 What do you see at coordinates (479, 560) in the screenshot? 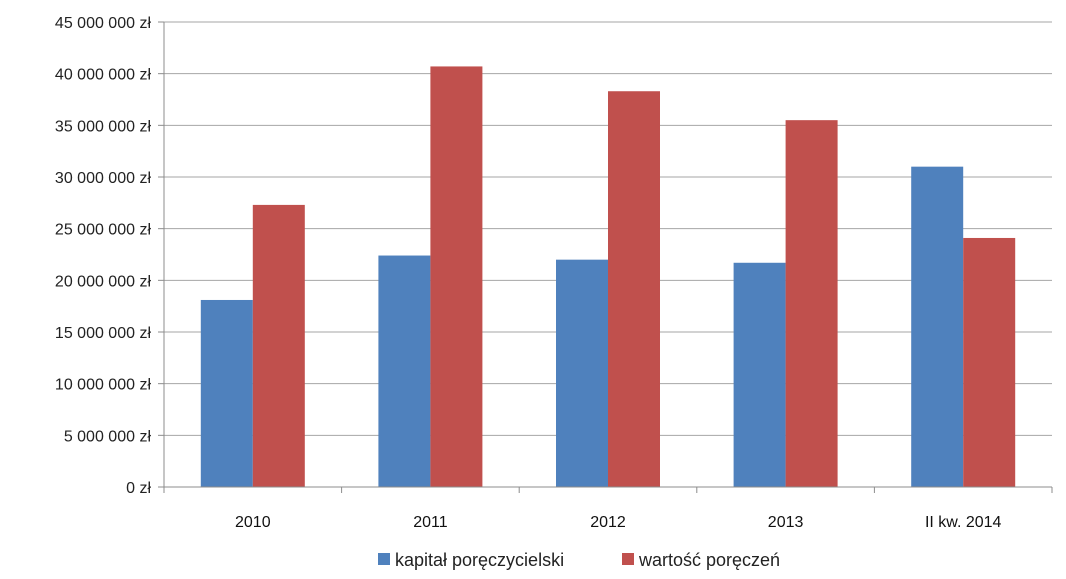
I see `legend-label: kapitał poręczycielski` at bounding box center [479, 560].